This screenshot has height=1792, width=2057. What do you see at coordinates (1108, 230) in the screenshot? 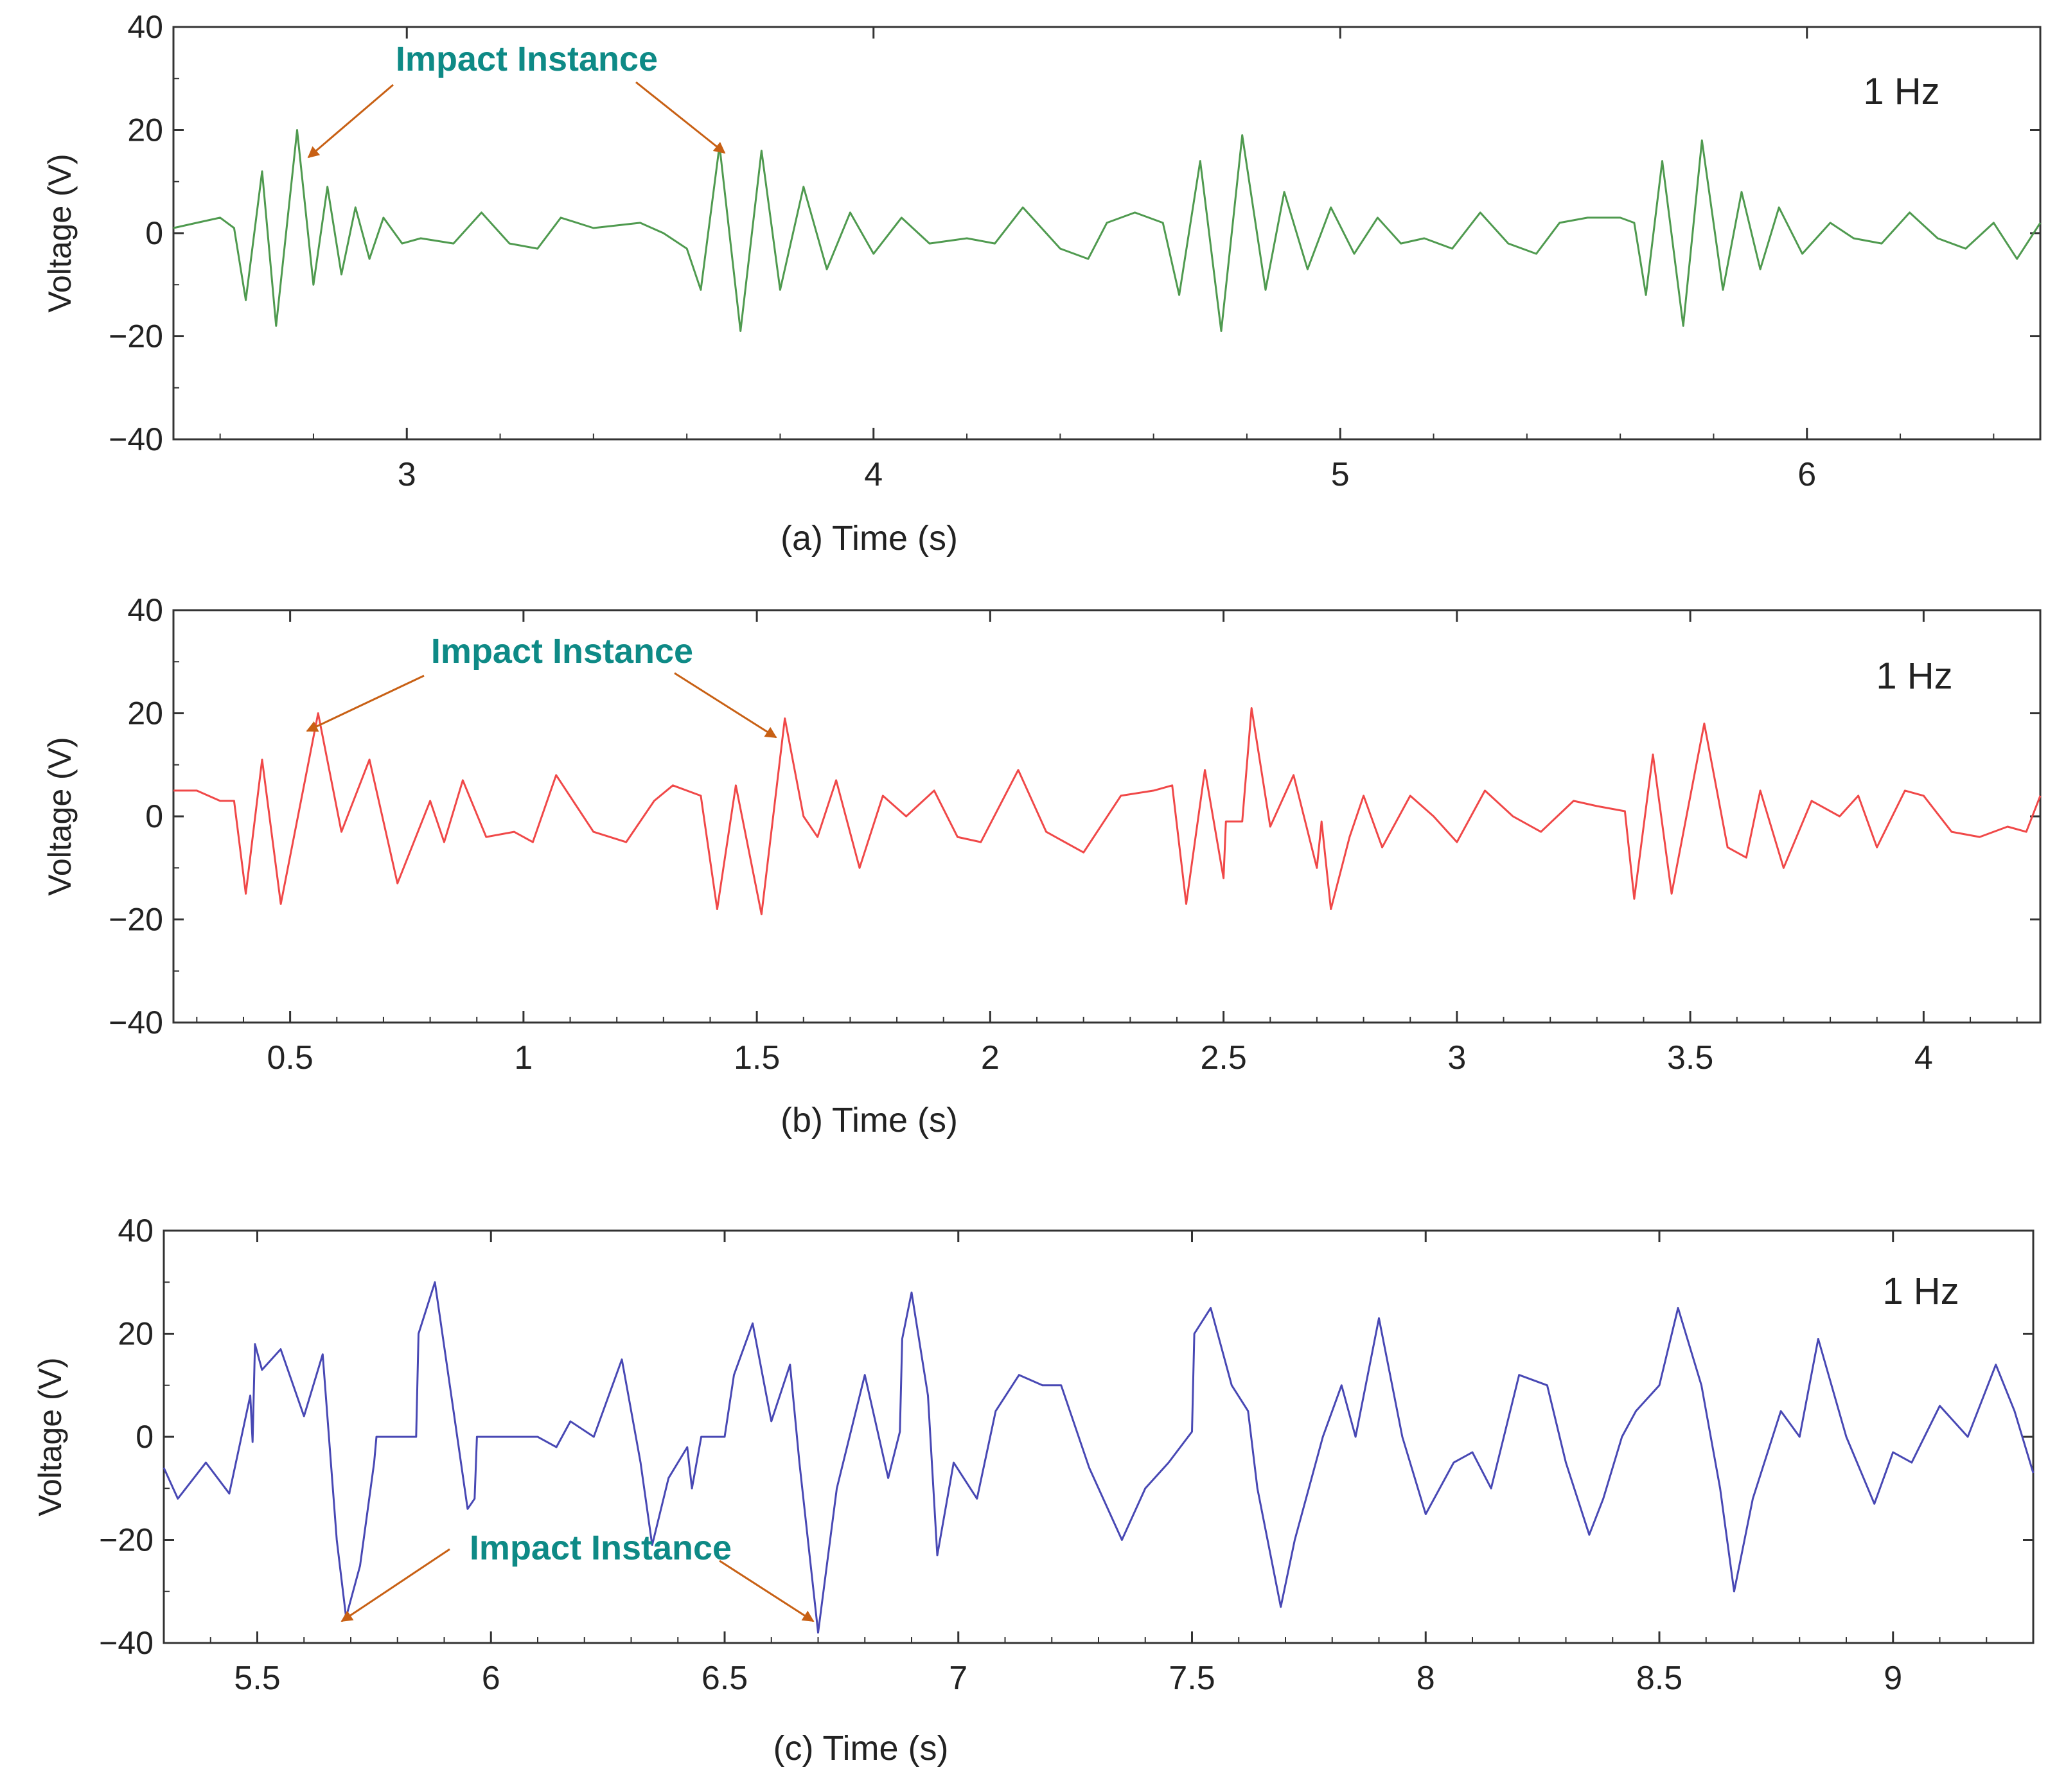
I see `series-line-a` at bounding box center [1108, 230].